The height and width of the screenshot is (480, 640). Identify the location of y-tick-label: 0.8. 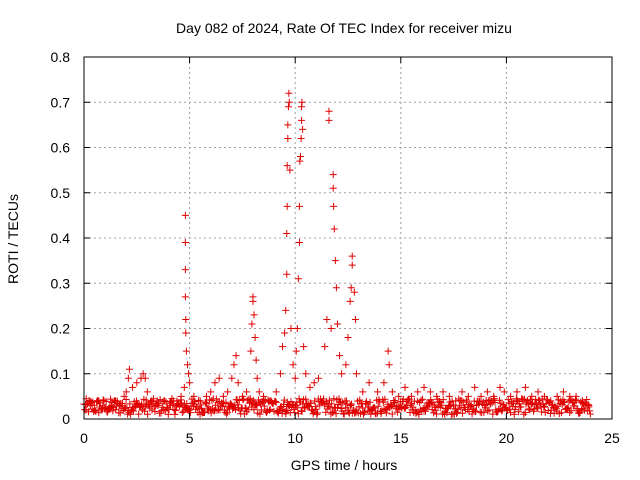
(61, 57).